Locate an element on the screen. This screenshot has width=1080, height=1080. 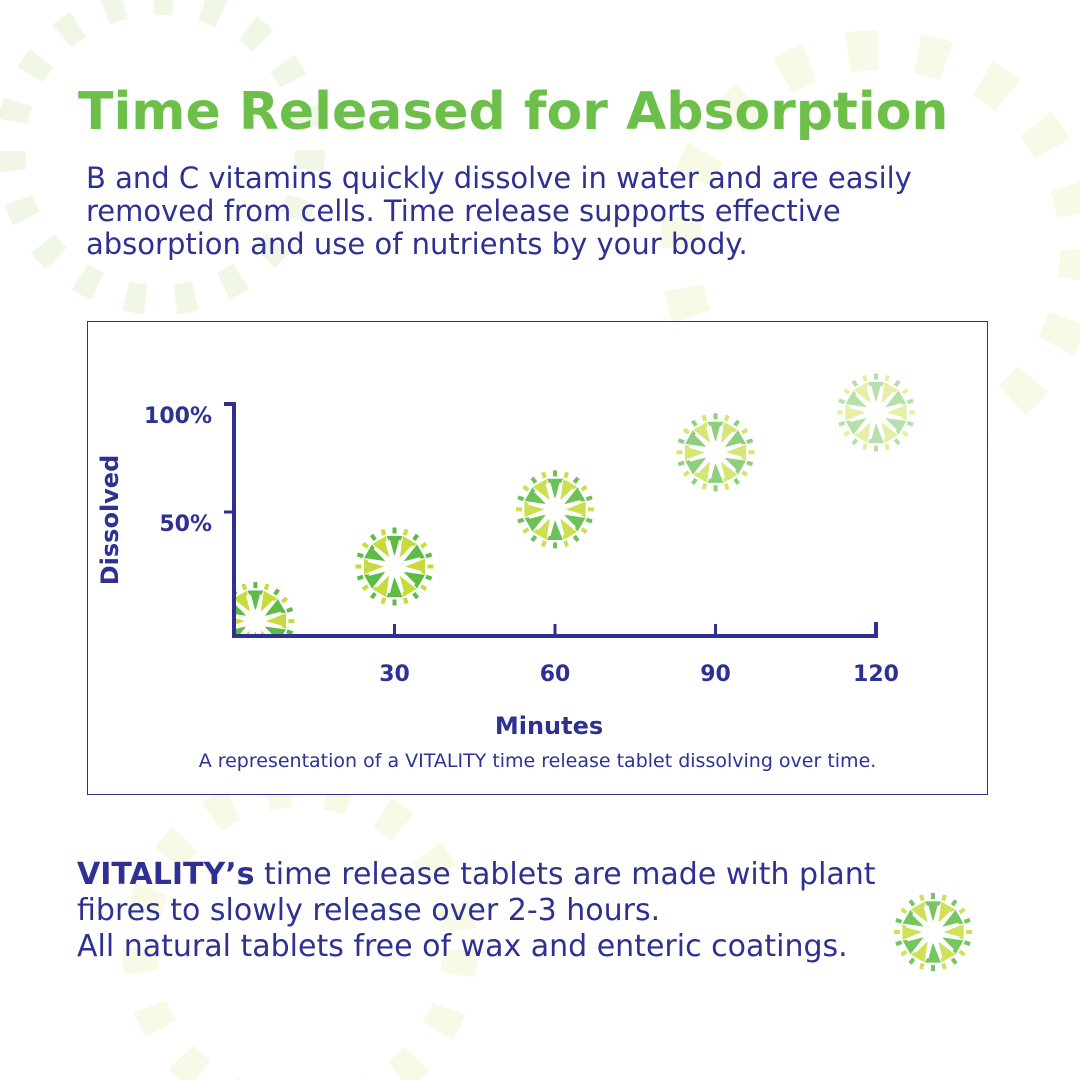
x-tick-label: 60 is located at coordinates (555, 674).